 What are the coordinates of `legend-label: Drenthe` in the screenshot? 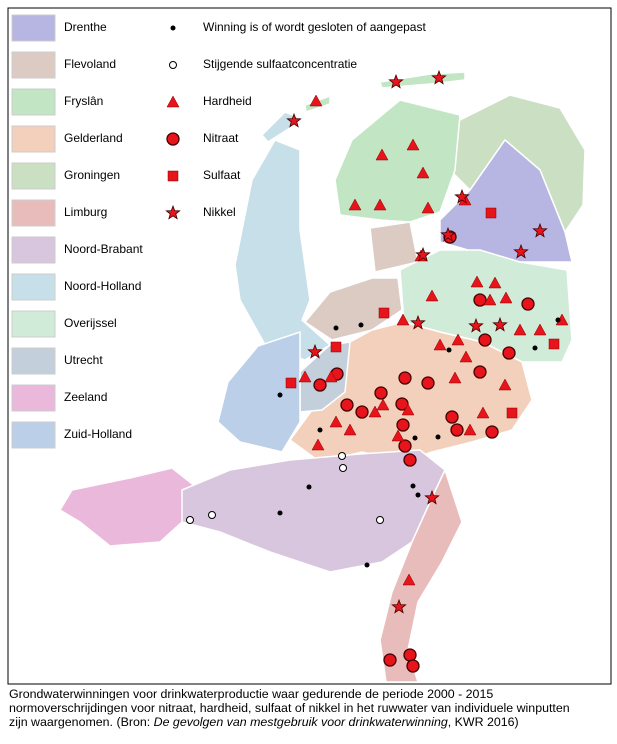 It's located at (85, 27).